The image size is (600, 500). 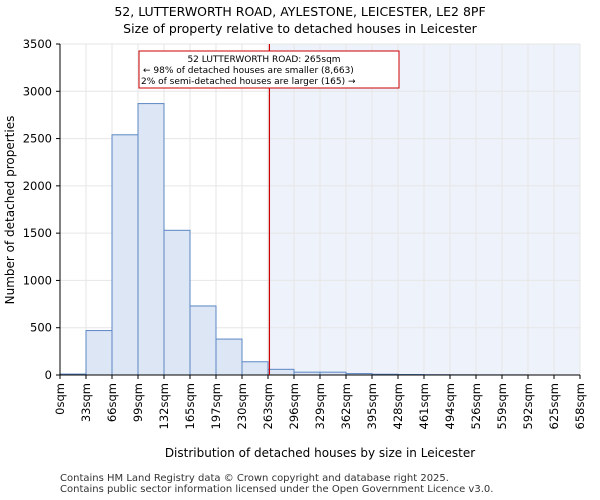 I want to click on y-tick-label: 2000, so click(x=37, y=186).